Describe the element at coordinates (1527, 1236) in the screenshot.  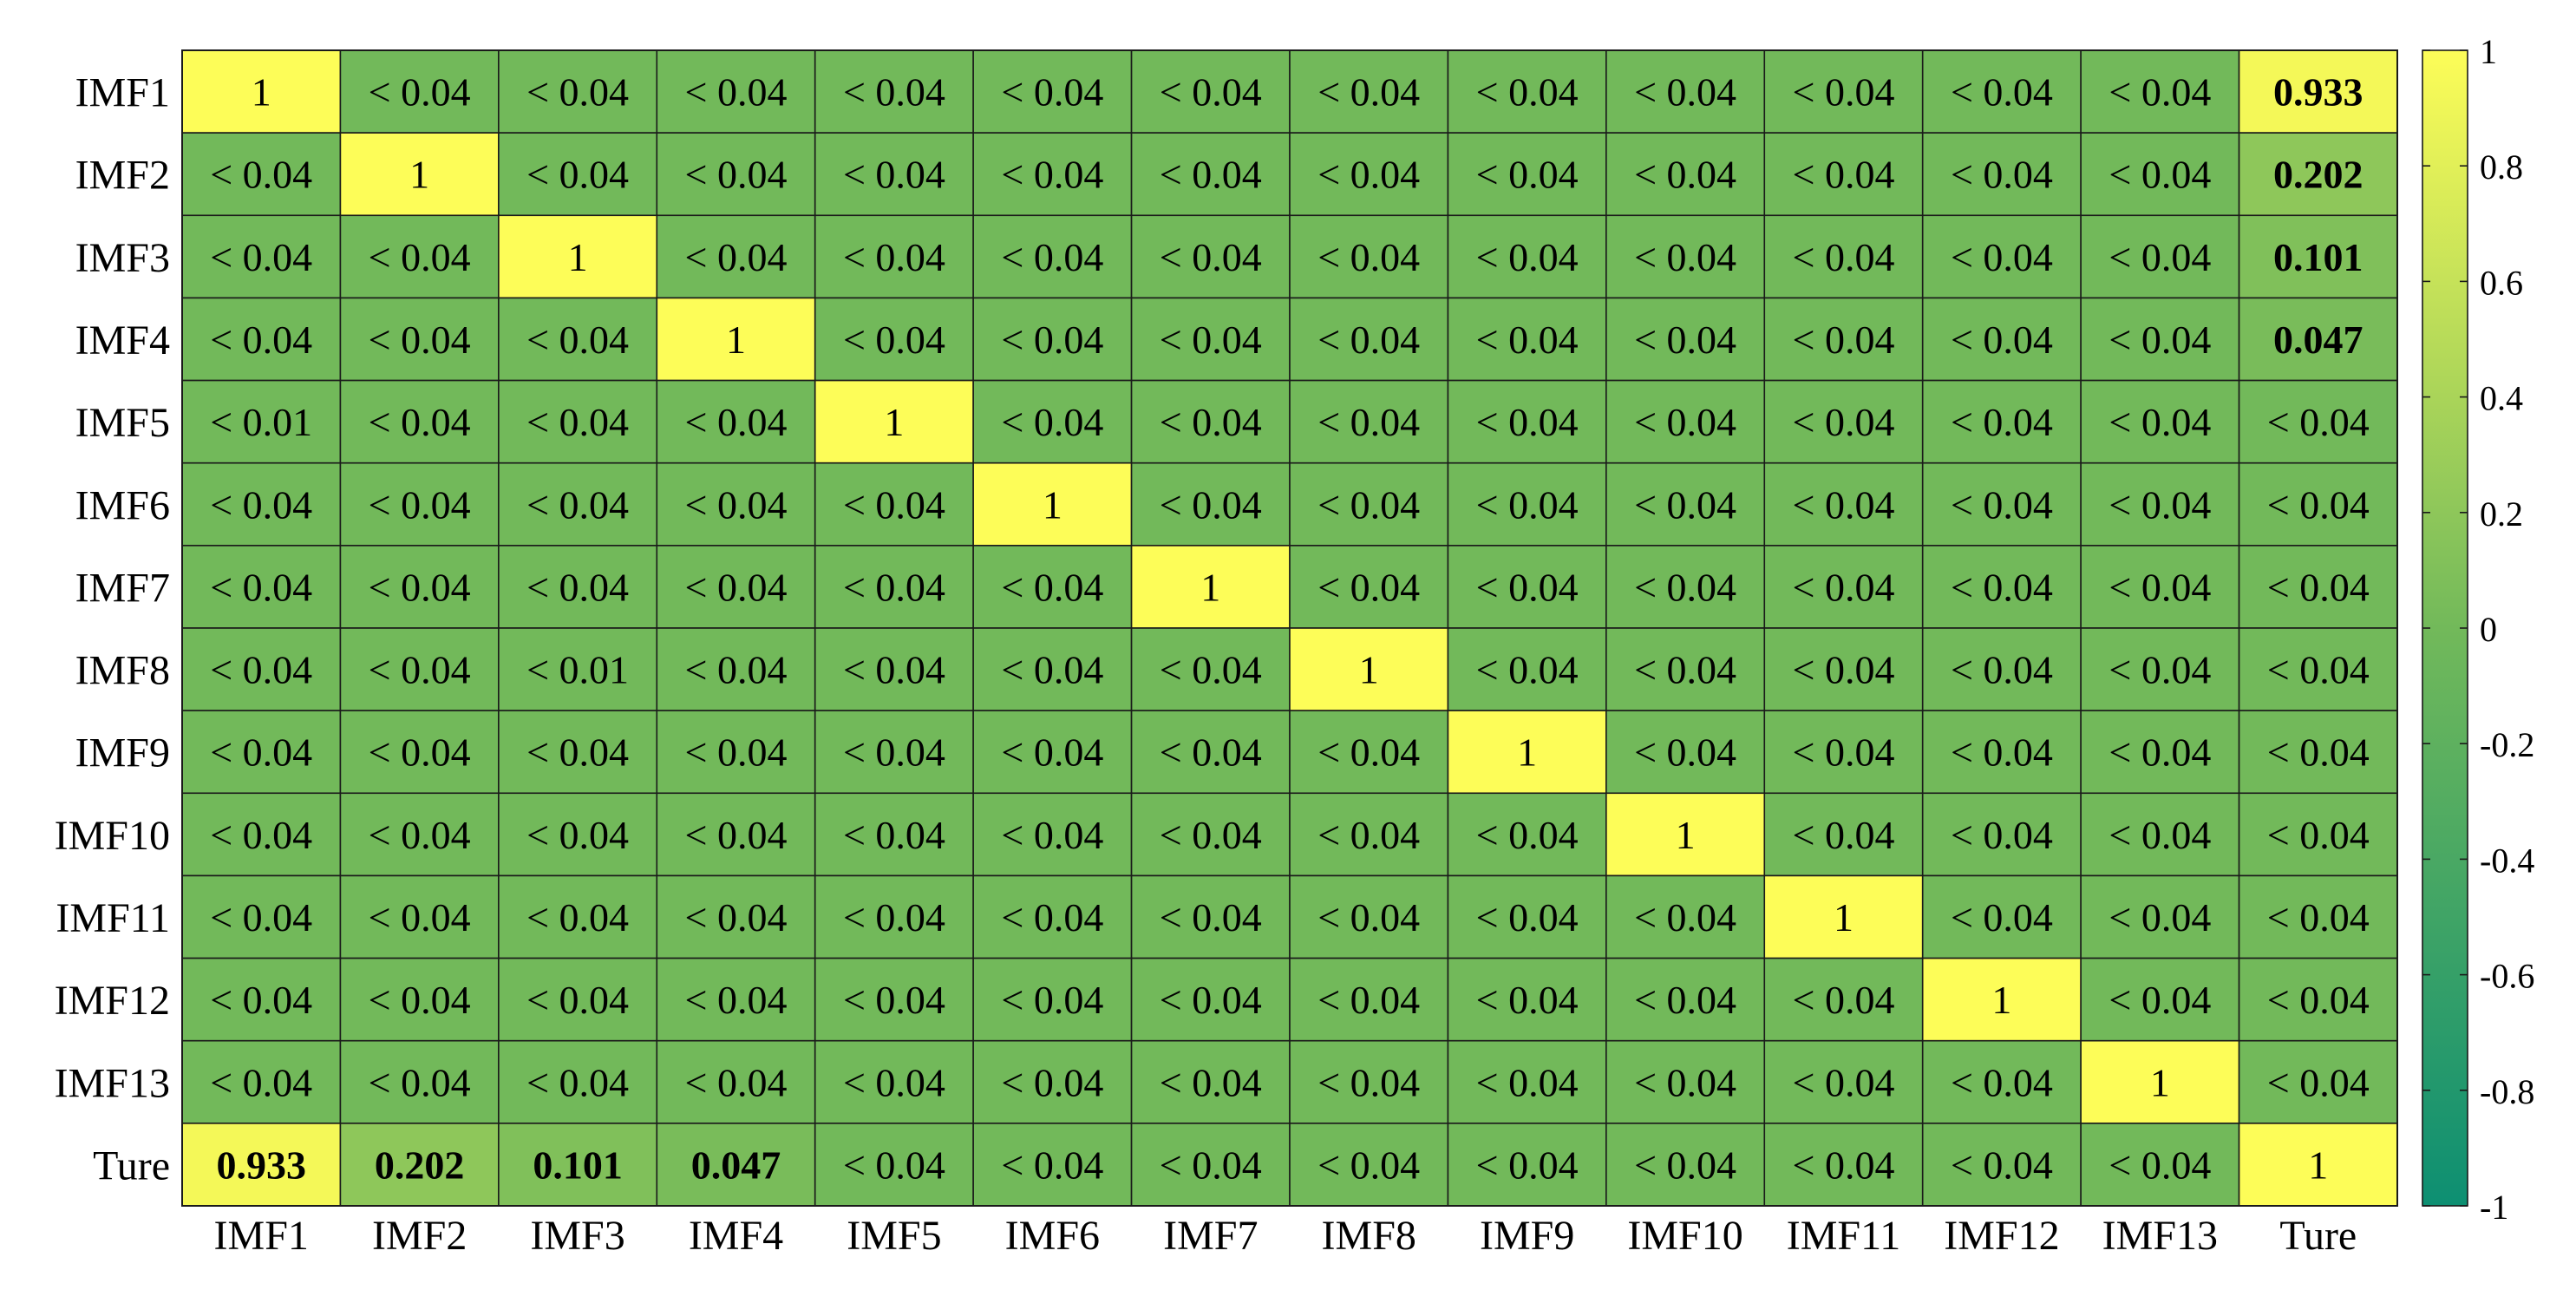
I see `column-label: IMF9` at that location.